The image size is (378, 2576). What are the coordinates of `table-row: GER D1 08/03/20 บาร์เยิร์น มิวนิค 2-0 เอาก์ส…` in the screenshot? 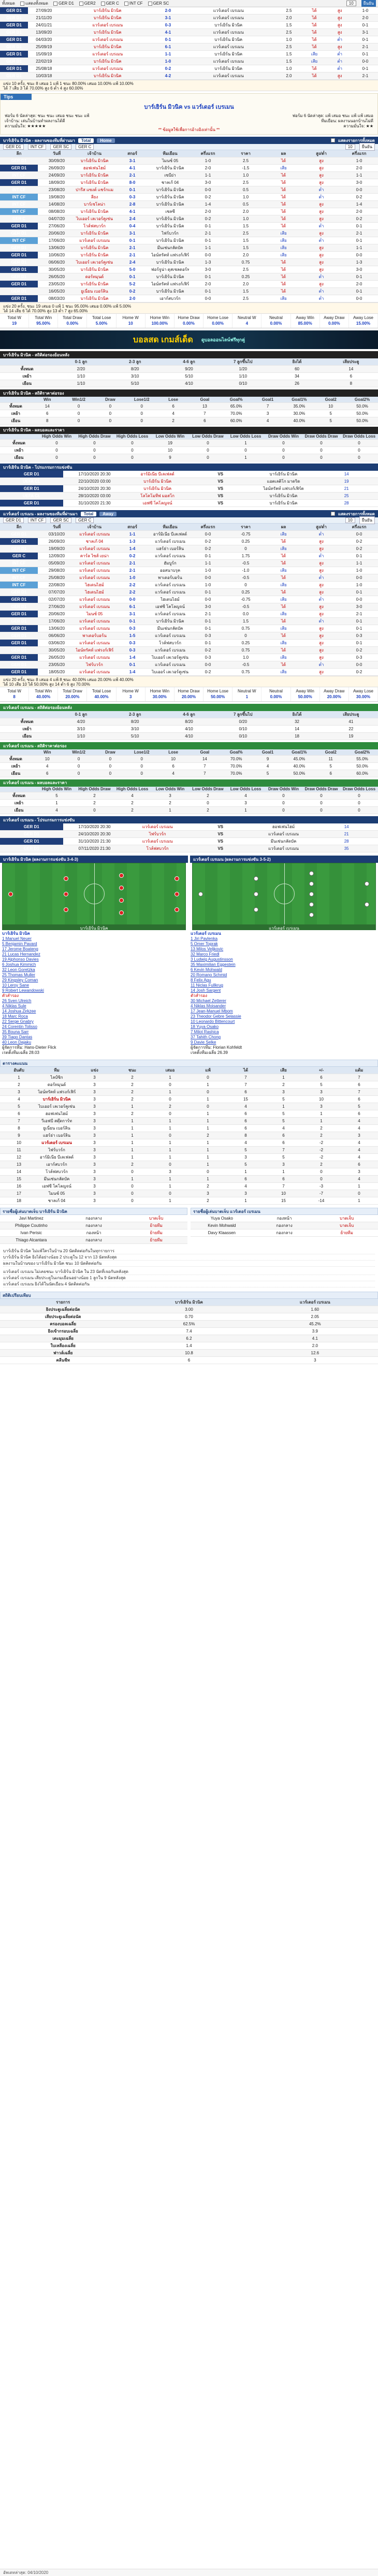 It's located at (189, 298).